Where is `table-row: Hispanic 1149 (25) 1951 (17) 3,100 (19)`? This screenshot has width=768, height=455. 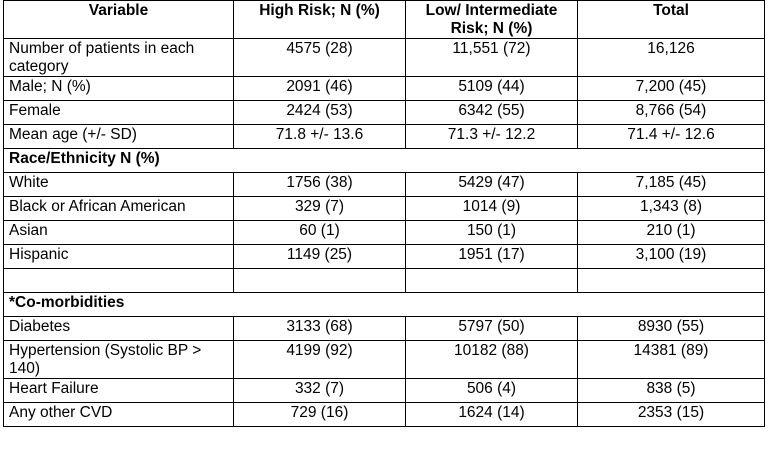
table-row: Hispanic 1149 (25) 1951 (17) 3,100 (19) is located at coordinates (384, 256).